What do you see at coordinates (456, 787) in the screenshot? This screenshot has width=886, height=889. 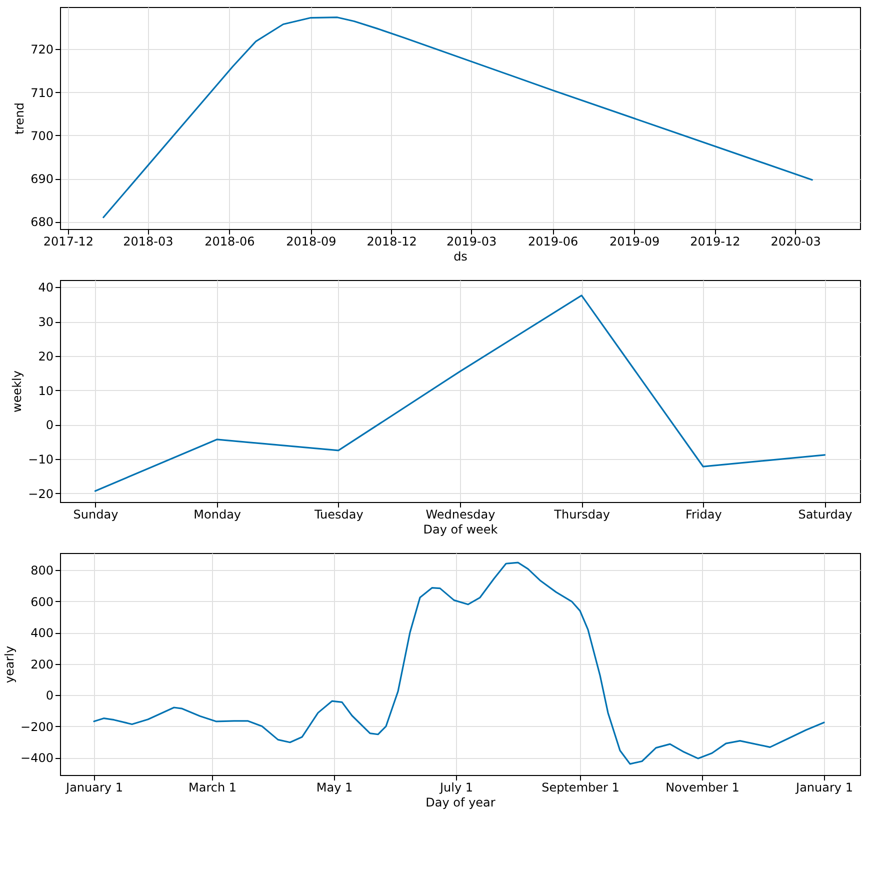 I see `x-tick-label: July 1` at bounding box center [456, 787].